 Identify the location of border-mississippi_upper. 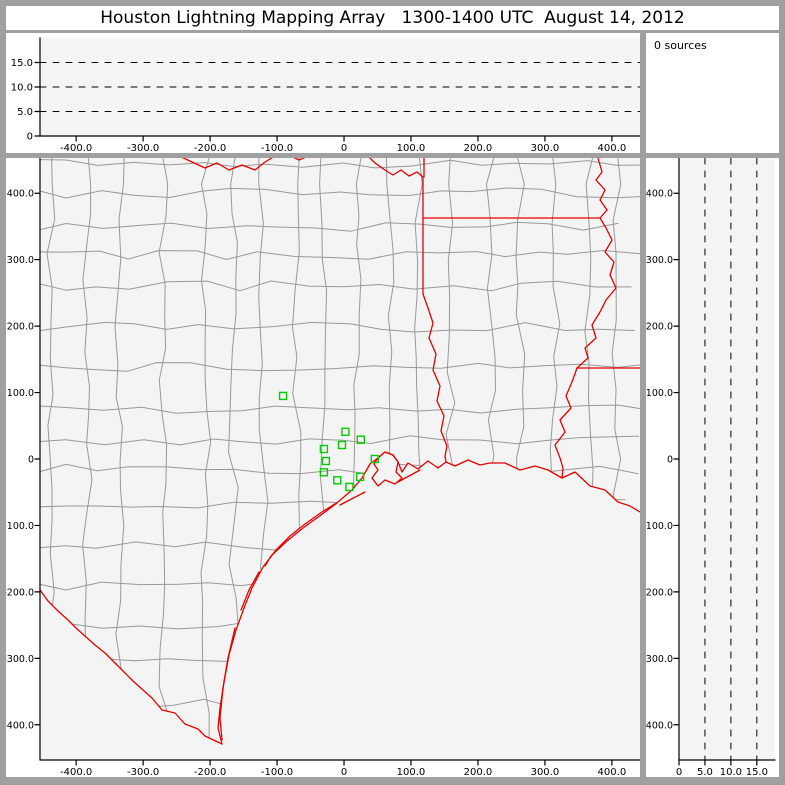
(596, 263).